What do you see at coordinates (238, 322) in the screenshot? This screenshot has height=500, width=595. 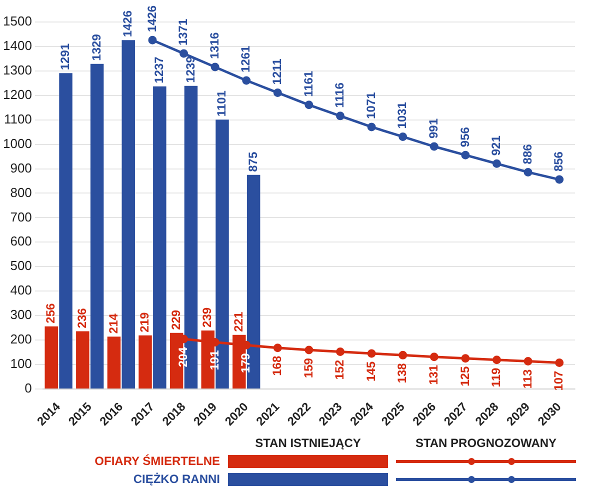 I see `data-label: 221` at bounding box center [238, 322].